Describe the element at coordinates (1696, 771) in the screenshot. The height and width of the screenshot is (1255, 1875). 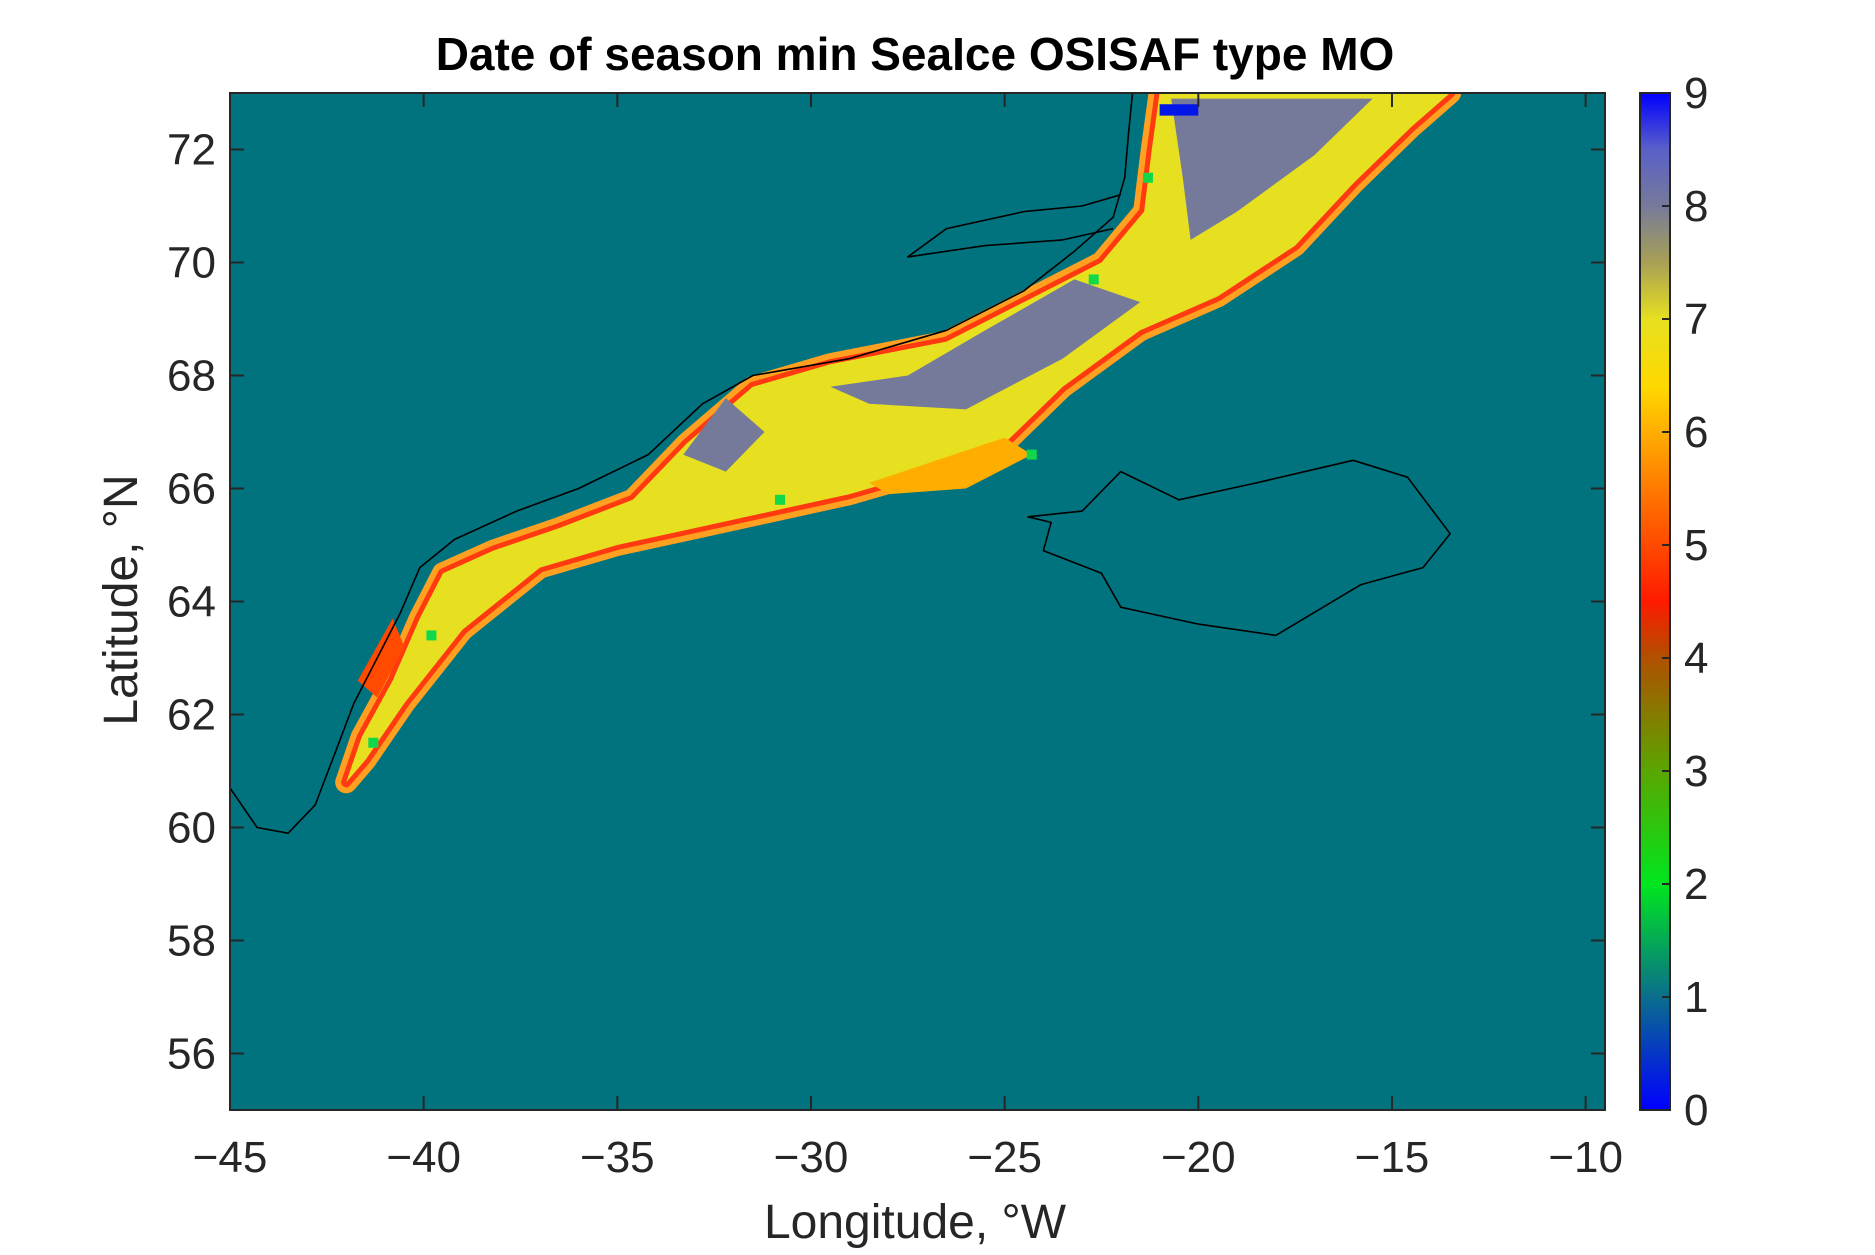
I see `colorbar-tick-label: 3` at that location.